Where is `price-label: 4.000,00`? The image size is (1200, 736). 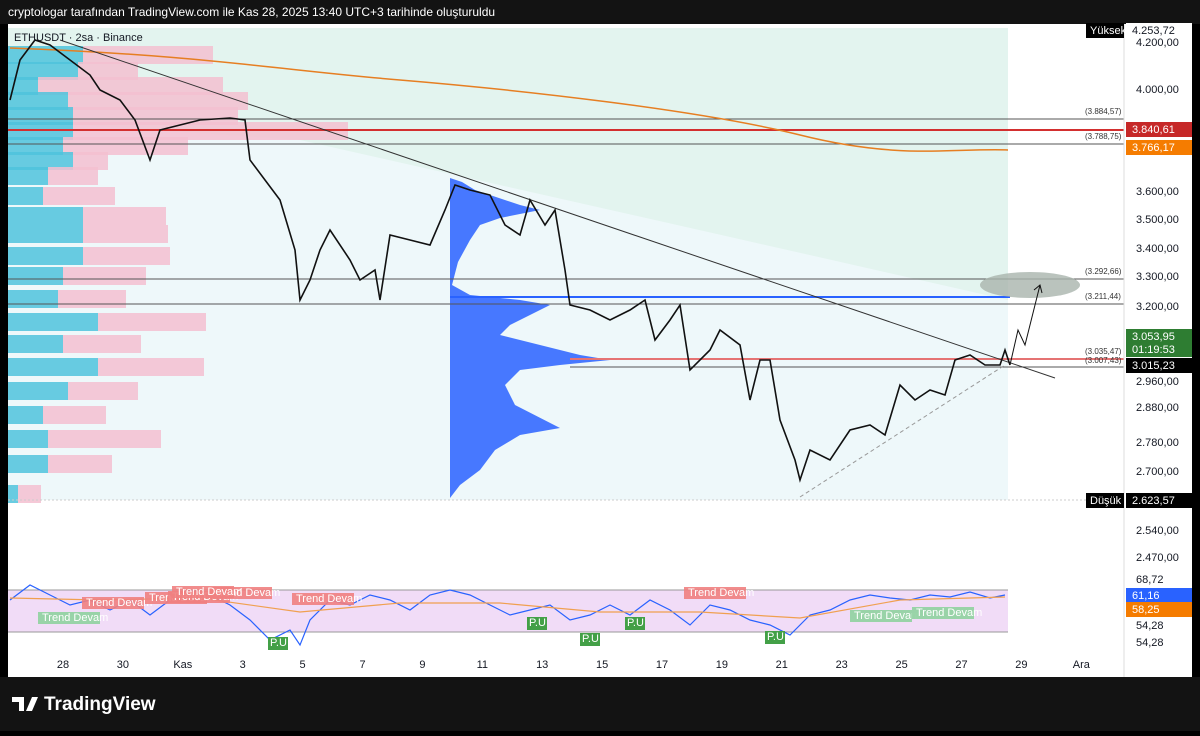 price-label: 4.000,00 is located at coordinates (1157, 90).